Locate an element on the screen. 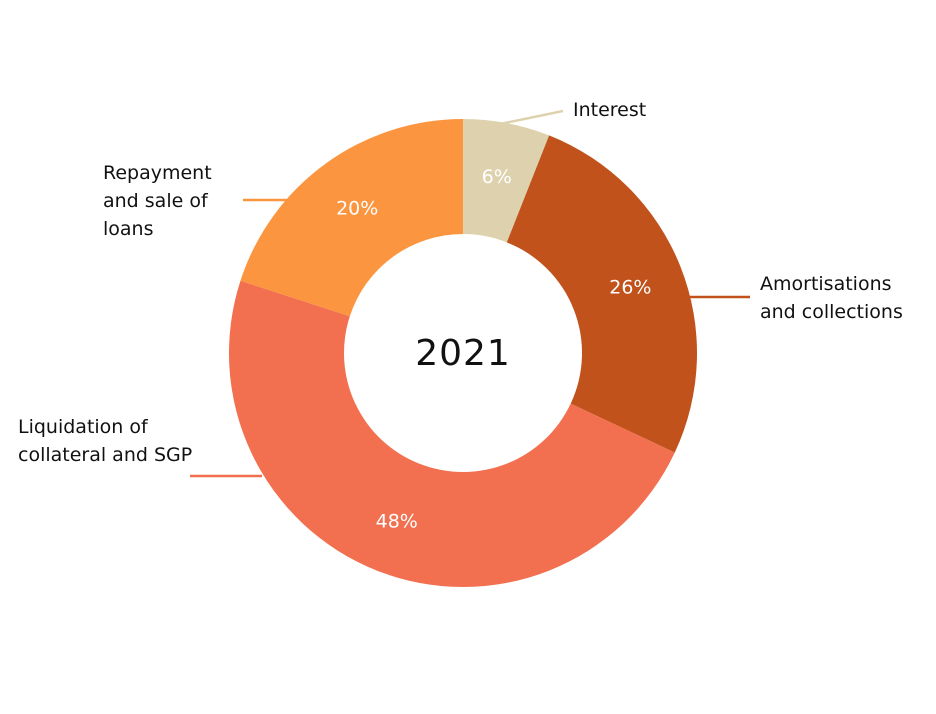  slice-value-label-0: 6% is located at coordinates (497, 177).